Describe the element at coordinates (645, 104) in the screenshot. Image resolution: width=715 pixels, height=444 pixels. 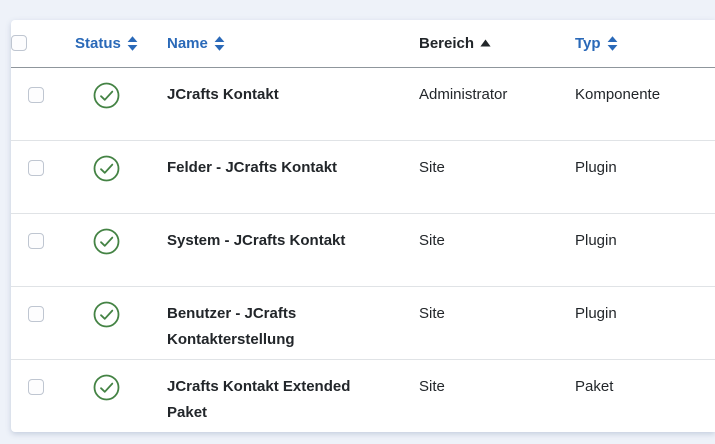
I see `row-typ-cell: Komponente` at that location.